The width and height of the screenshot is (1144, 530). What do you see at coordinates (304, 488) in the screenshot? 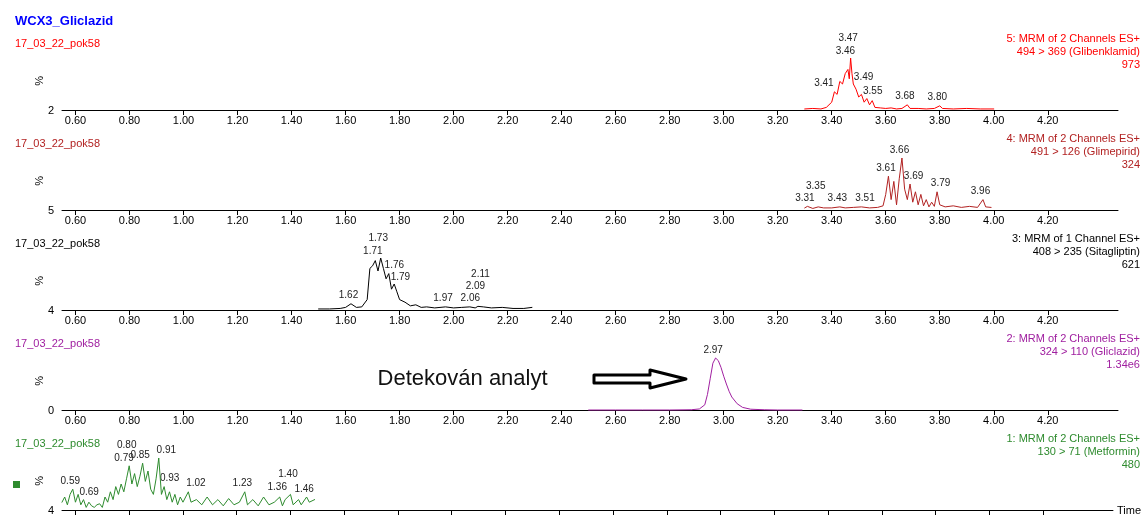
I see `annotation: 1.46` at bounding box center [304, 488].